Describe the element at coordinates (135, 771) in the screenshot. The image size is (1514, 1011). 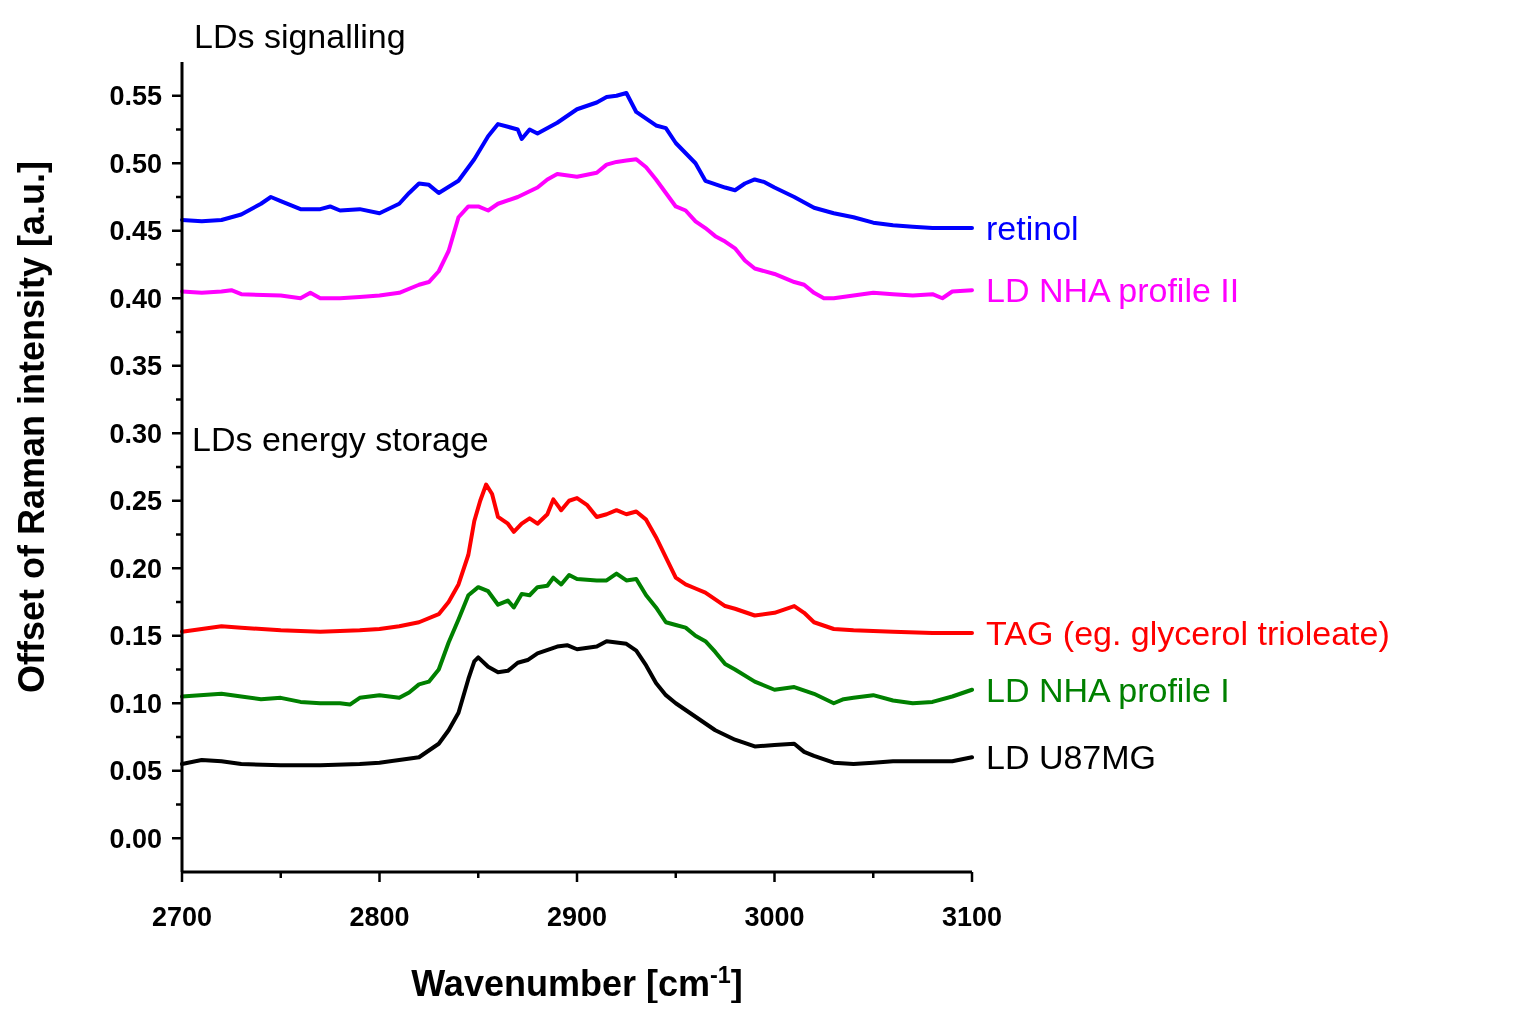
I see `y-tick-label: 0.05` at that location.